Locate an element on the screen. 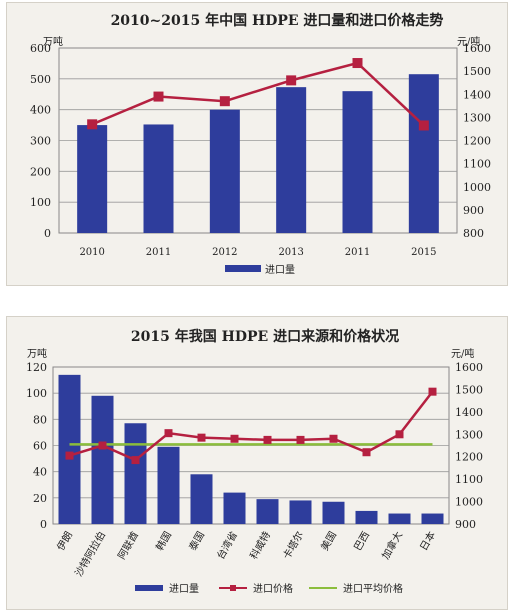 This screenshot has width=516, height=613. legend-marker-import-price is located at coordinates (233, 588).